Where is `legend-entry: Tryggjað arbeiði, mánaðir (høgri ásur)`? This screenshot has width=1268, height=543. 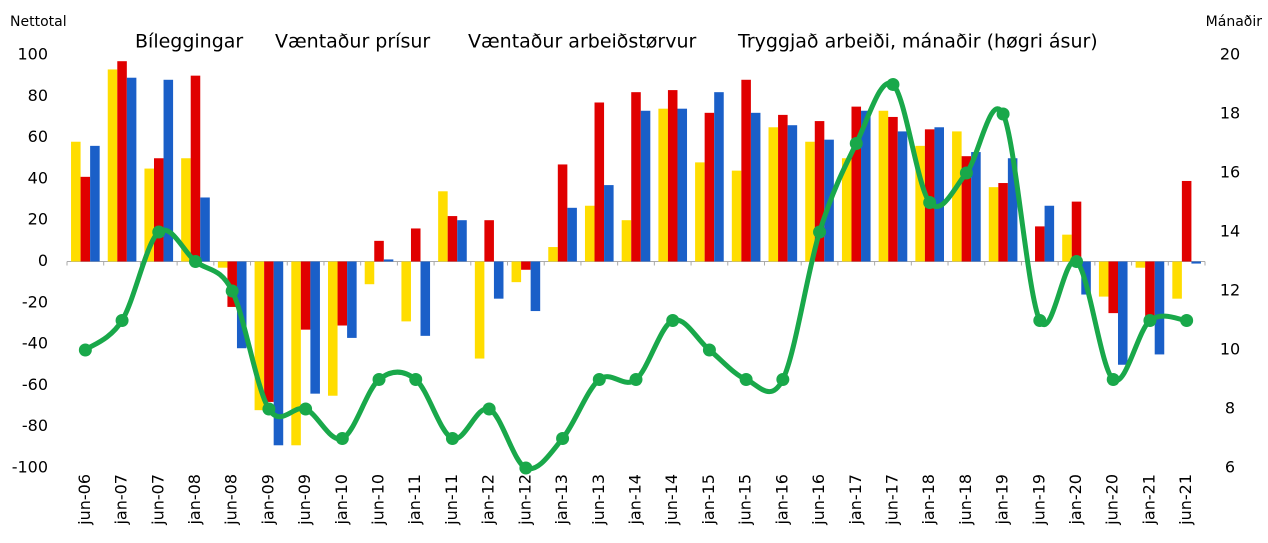
legend-entry: Tryggjað arbeiði, mánaðir (høgri ásur) is located at coordinates (917, 42).